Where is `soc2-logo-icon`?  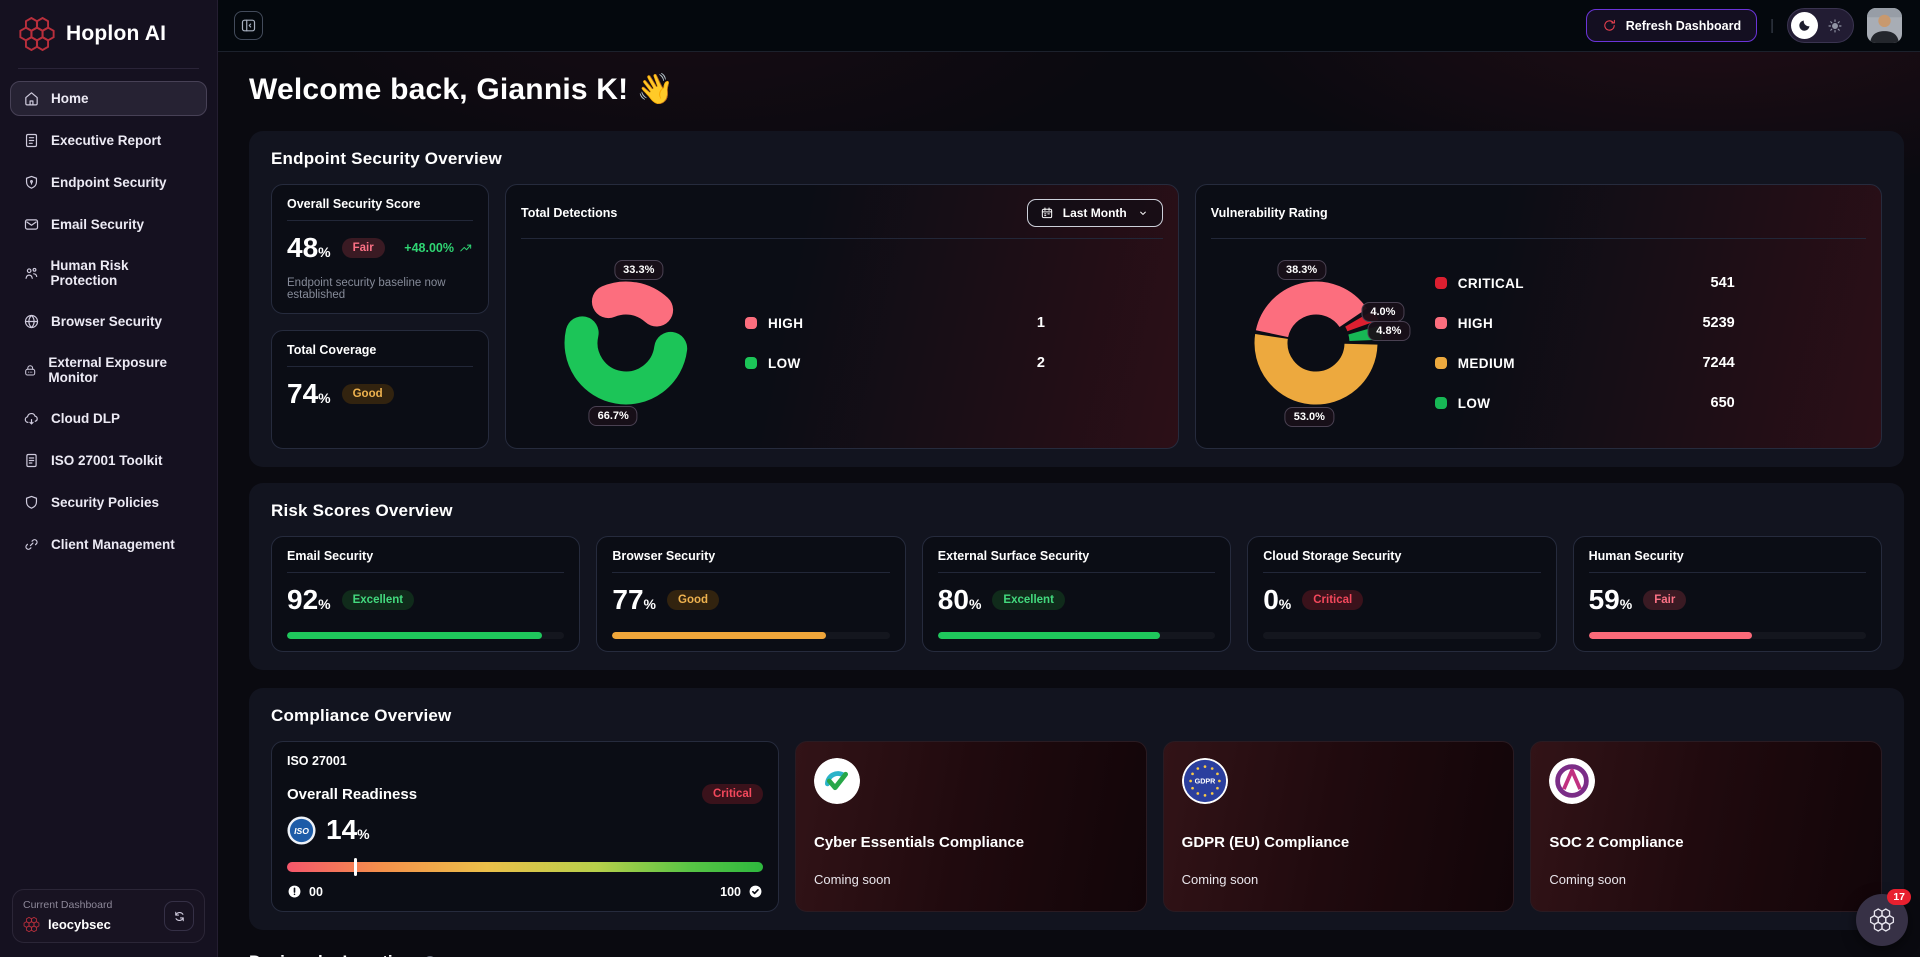
soc2-logo-icon is located at coordinates (1572, 781).